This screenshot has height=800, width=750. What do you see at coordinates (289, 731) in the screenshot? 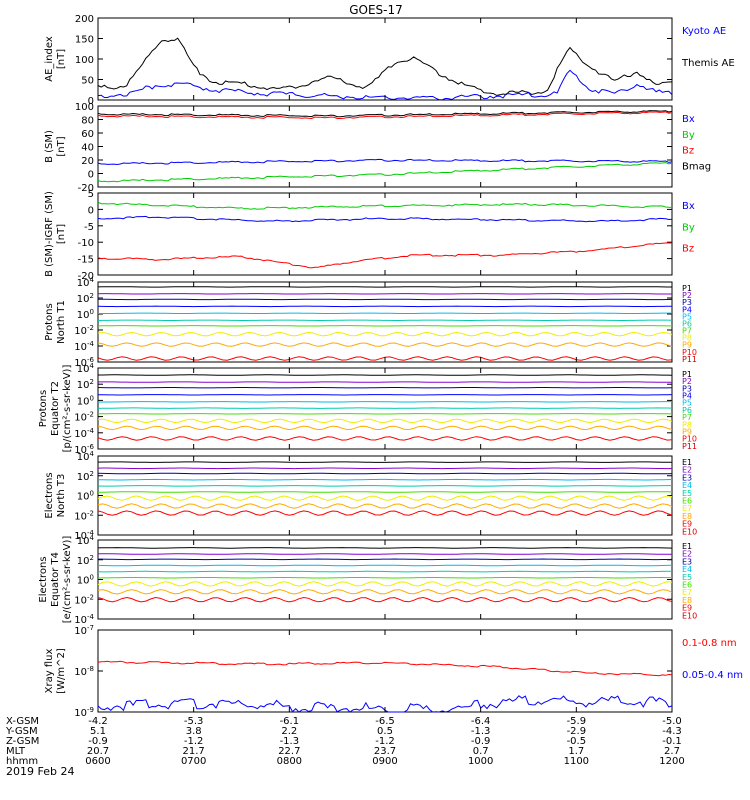
I see `x-axis-value: 2.2` at bounding box center [289, 731].